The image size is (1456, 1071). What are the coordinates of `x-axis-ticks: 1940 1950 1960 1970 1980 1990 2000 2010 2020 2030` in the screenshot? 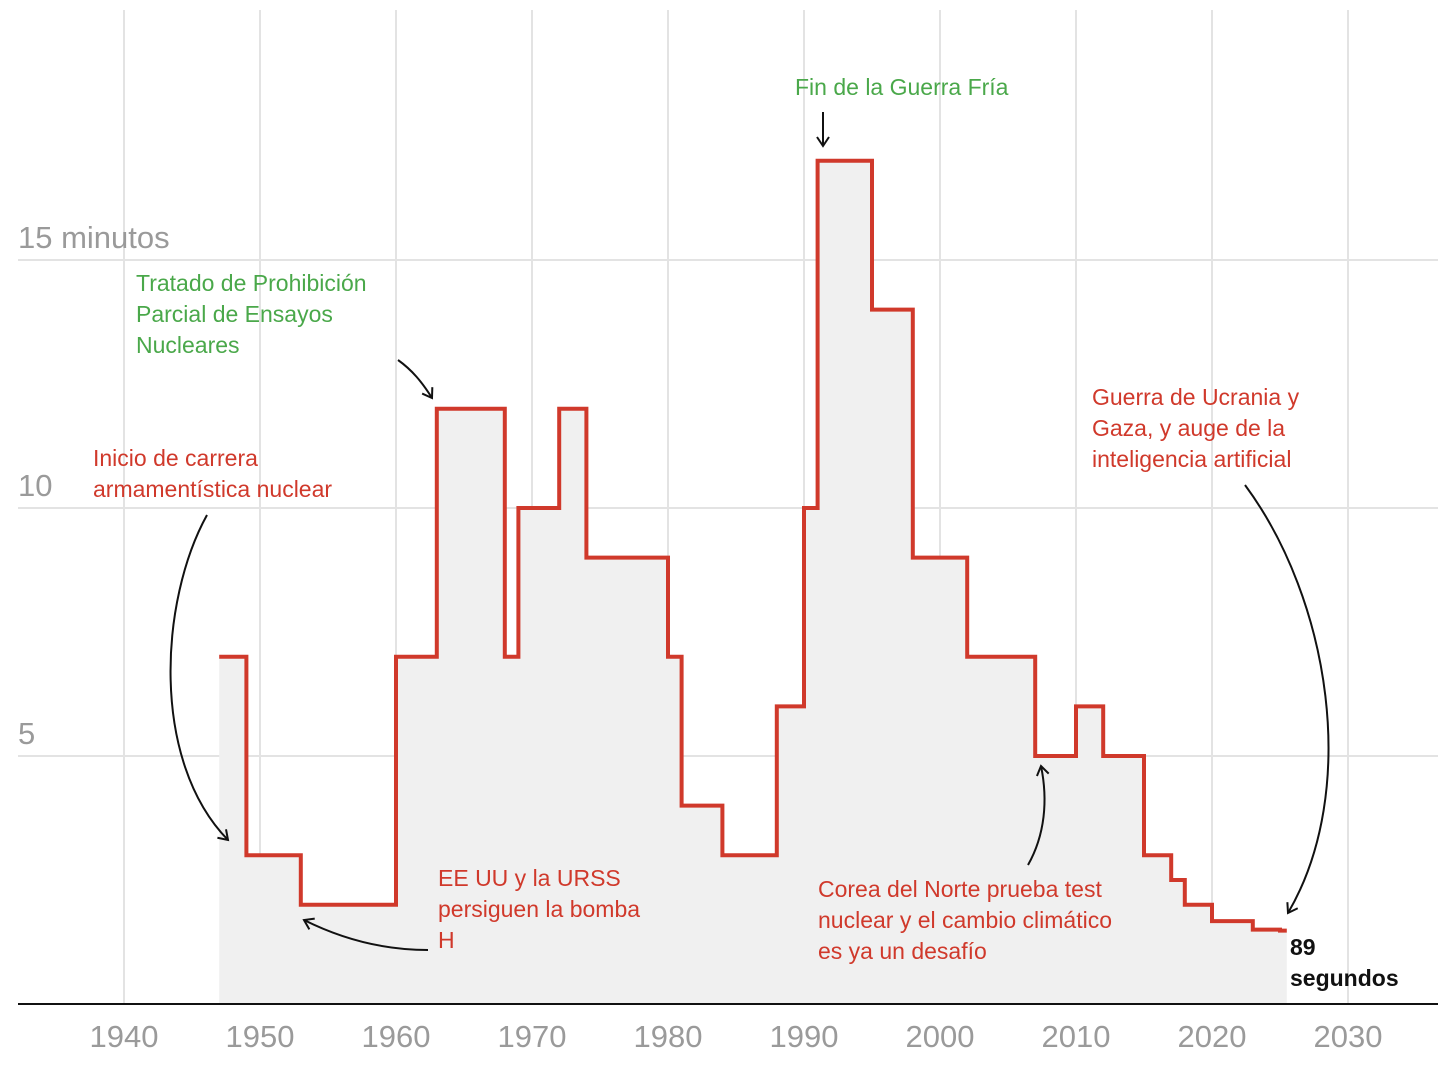 It's located at (736, 1036).